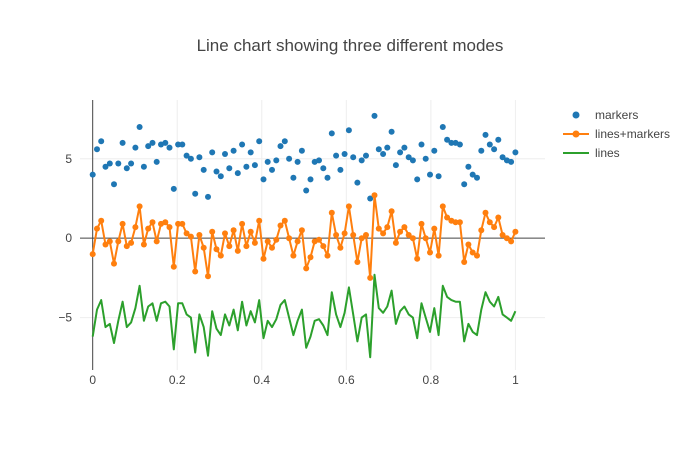 The image size is (700, 450). I want to click on series-markers, so click(304, 157).